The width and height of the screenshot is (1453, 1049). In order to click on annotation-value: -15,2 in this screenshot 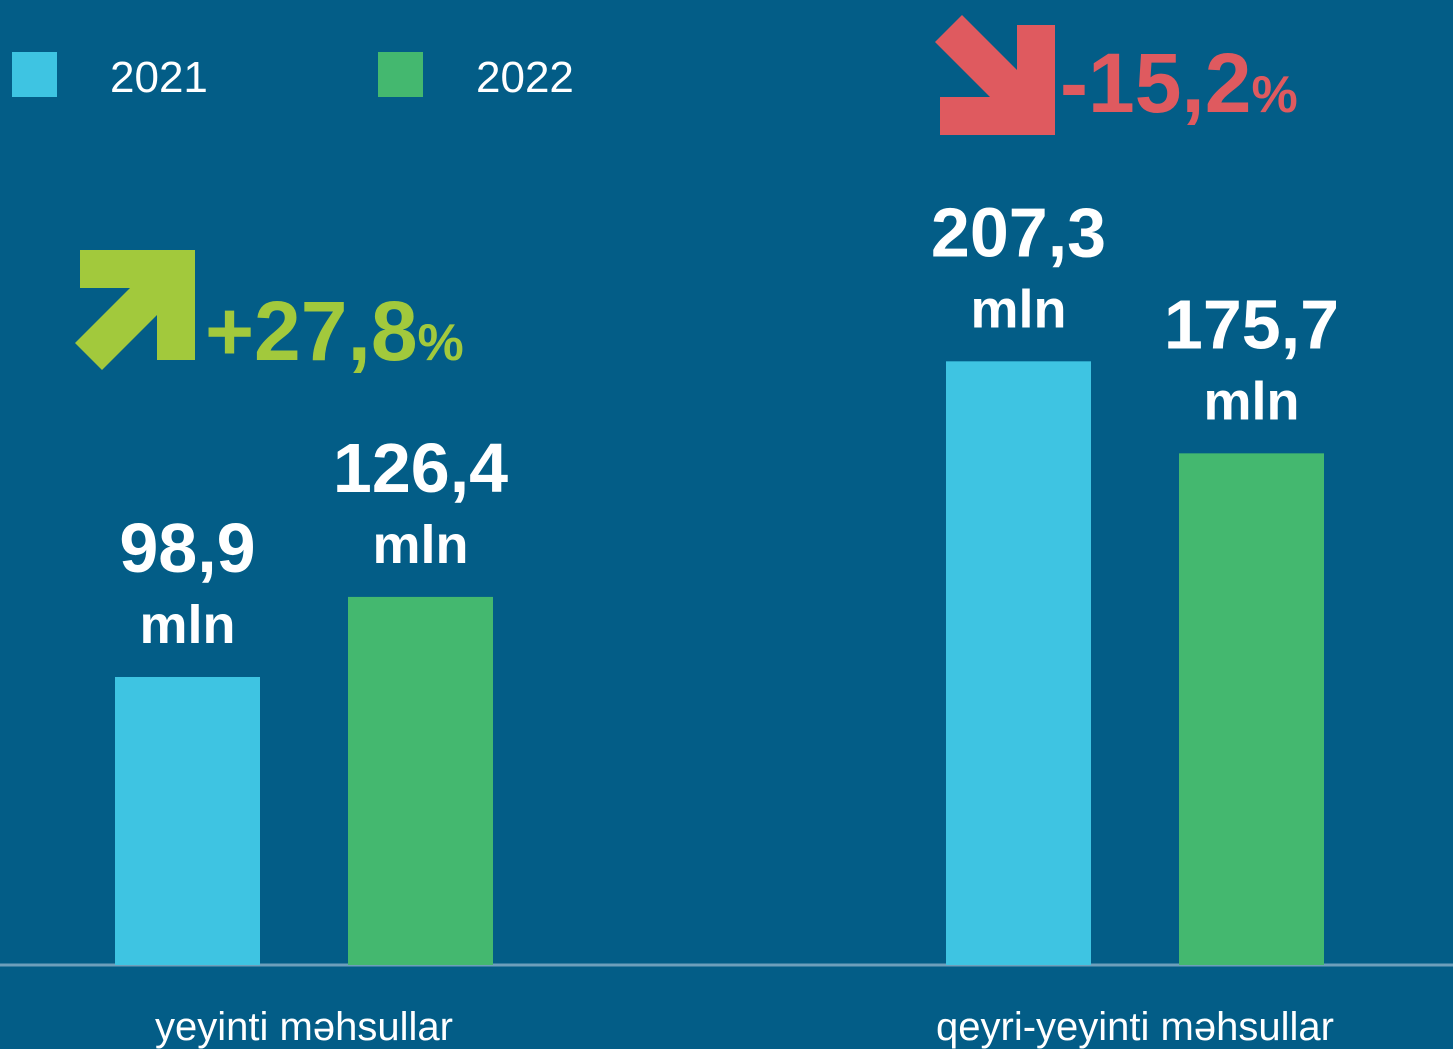, I will do `click(1155, 83)`.